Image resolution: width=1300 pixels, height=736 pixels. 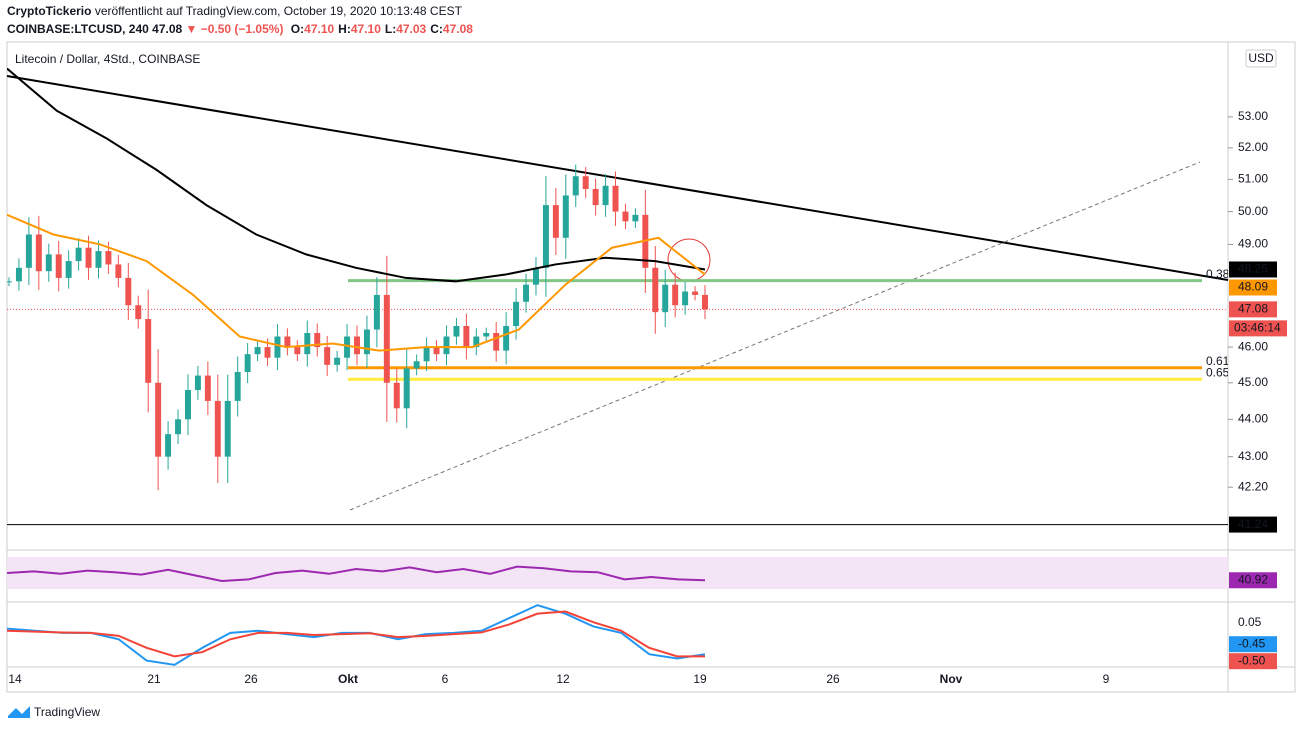 I want to click on macd-label: 0.05, so click(x=1250, y=622).